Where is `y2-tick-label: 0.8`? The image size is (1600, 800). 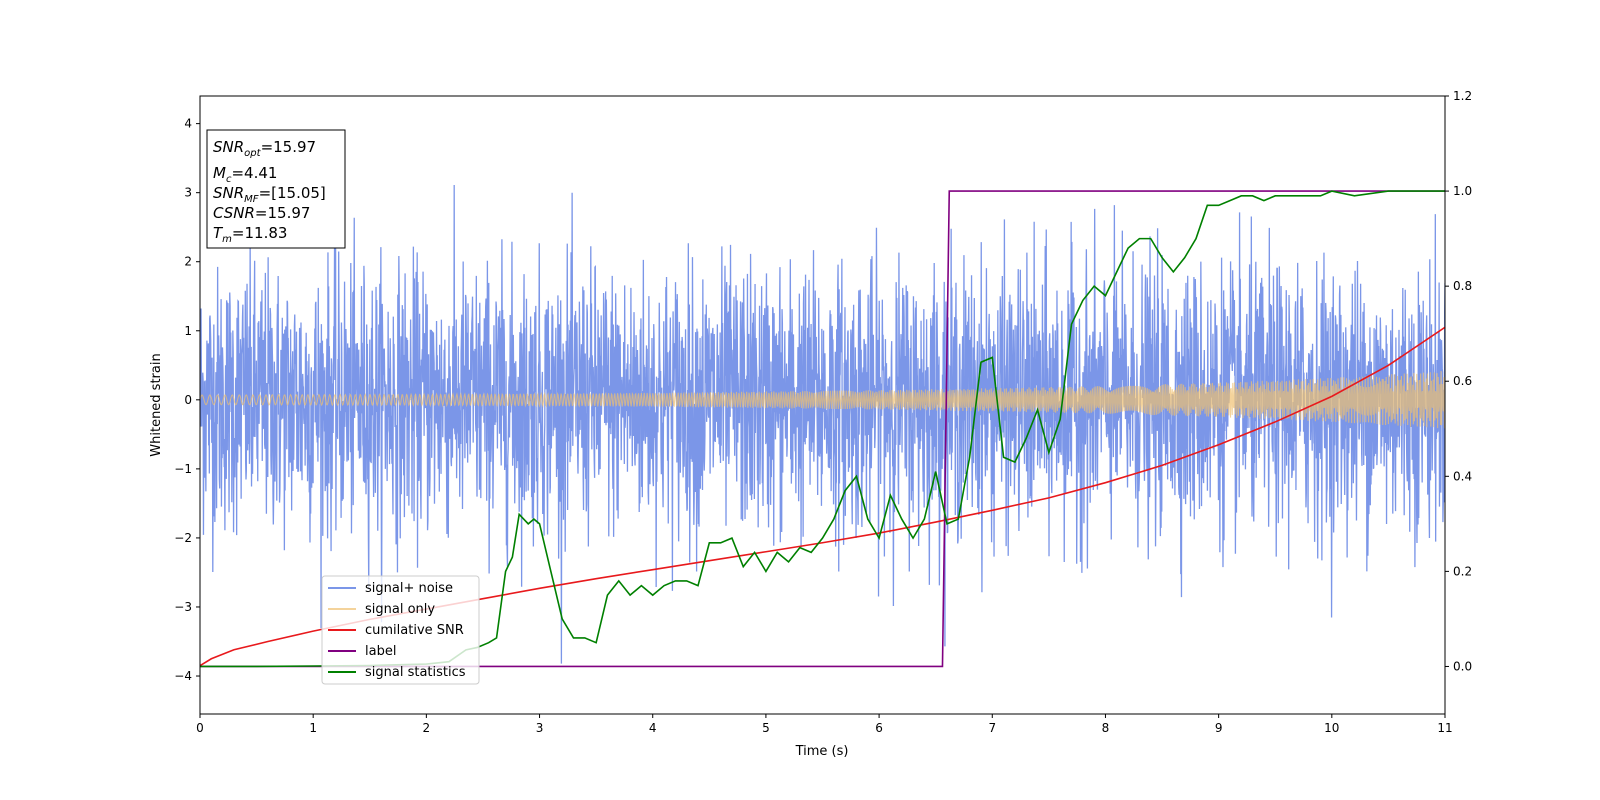
y2-tick-label: 0.8 is located at coordinates (1462, 286).